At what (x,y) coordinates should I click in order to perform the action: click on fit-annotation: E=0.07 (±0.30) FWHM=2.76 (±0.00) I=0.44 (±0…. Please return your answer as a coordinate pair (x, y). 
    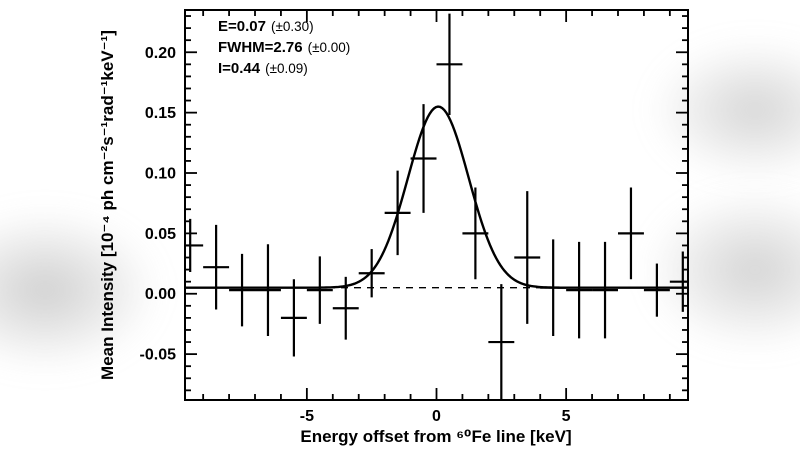
    Looking at the image, I should click on (284, 47).